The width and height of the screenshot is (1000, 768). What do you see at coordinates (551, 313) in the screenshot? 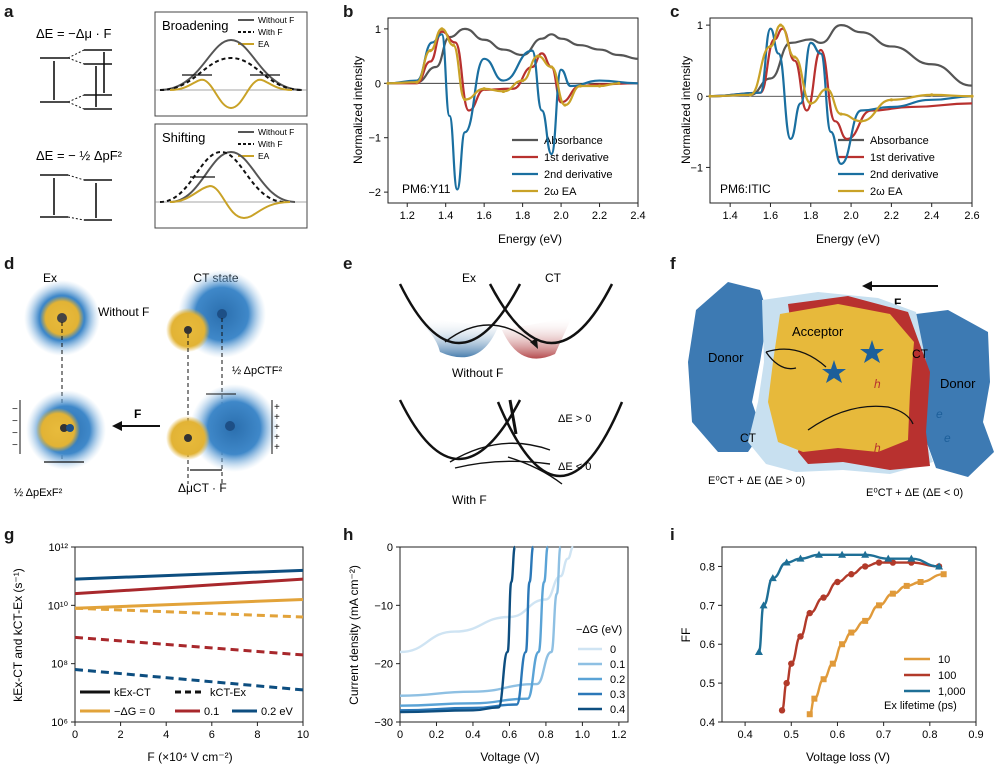
I see `e-ct-well-top` at bounding box center [551, 313].